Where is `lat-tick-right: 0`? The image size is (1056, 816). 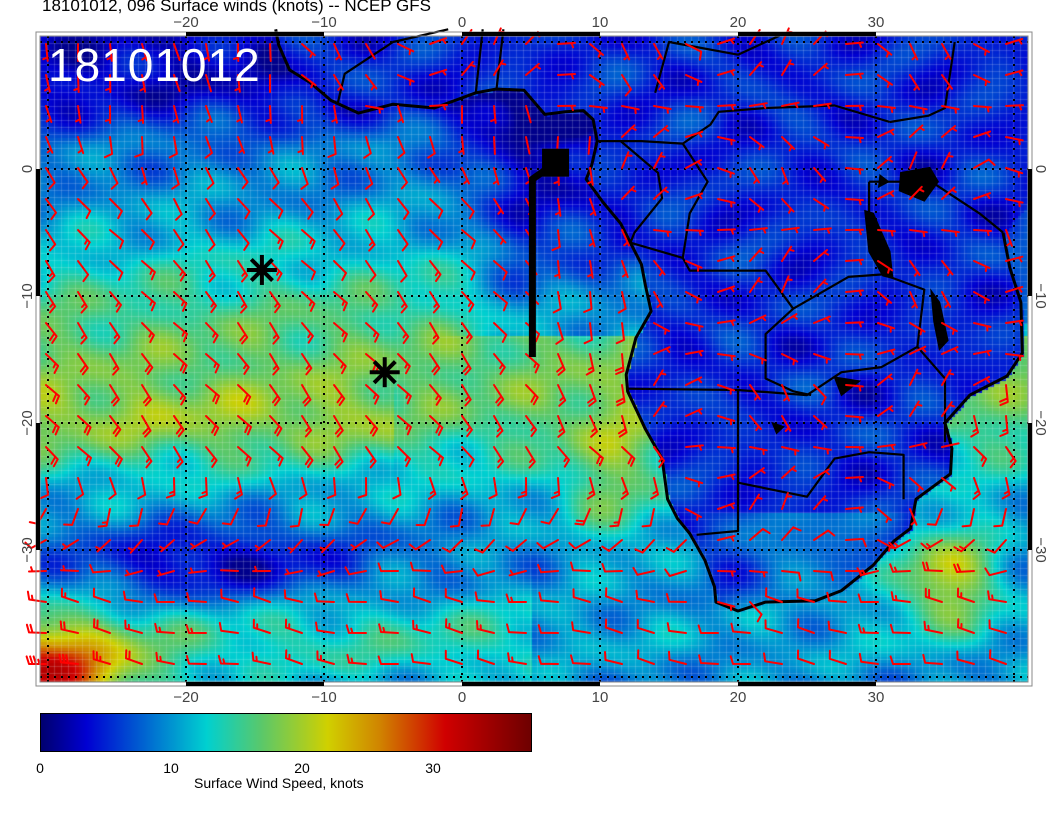
lat-tick-right: 0 is located at coordinates (1040, 169).